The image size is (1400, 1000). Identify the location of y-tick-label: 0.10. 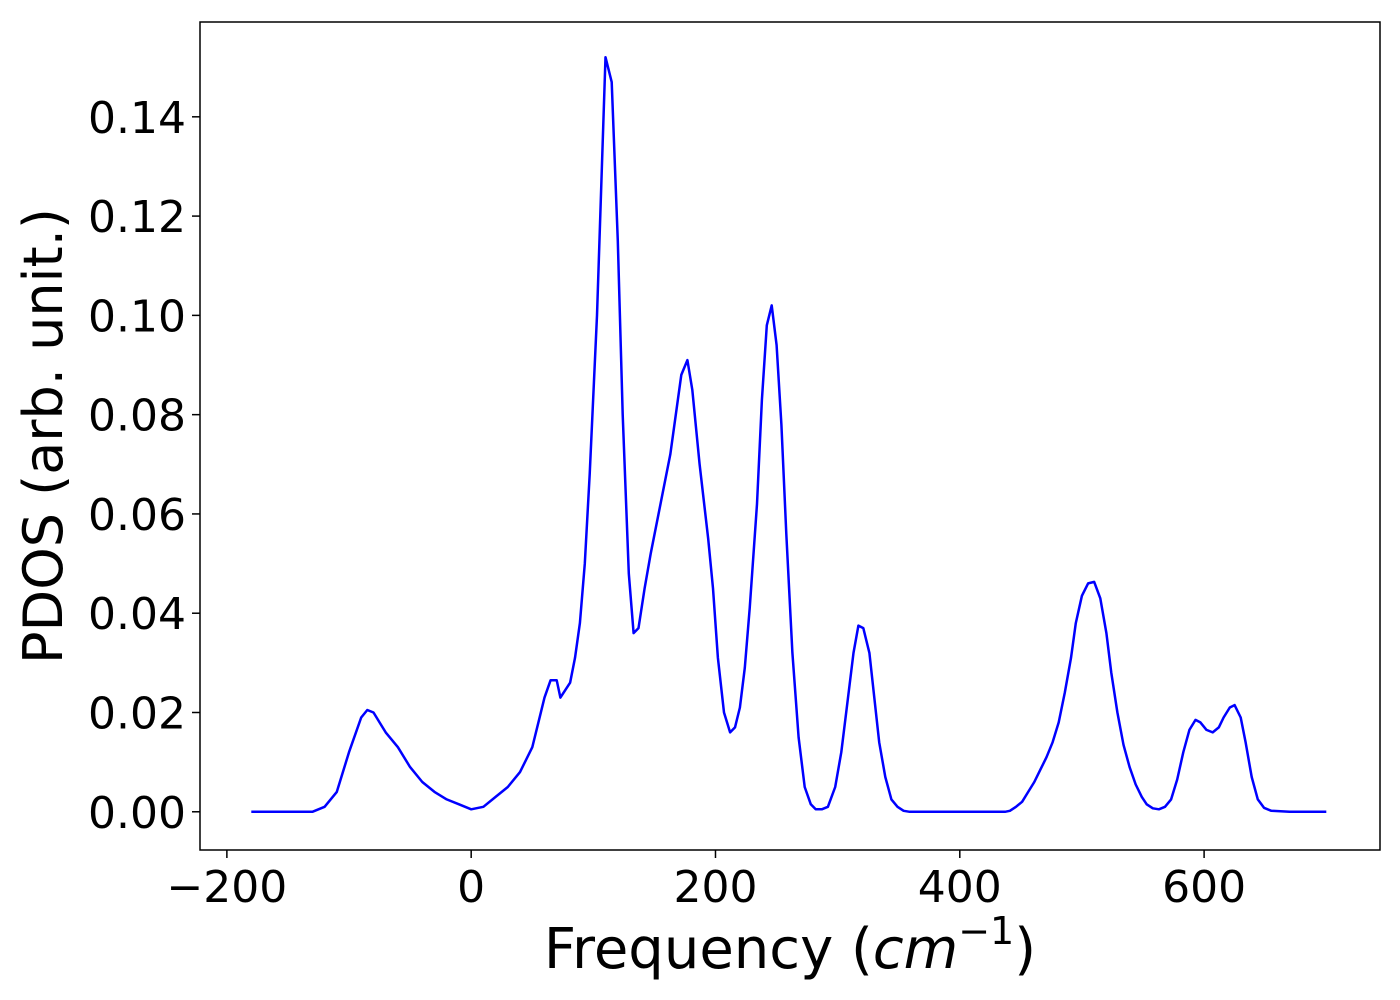
(137, 316).